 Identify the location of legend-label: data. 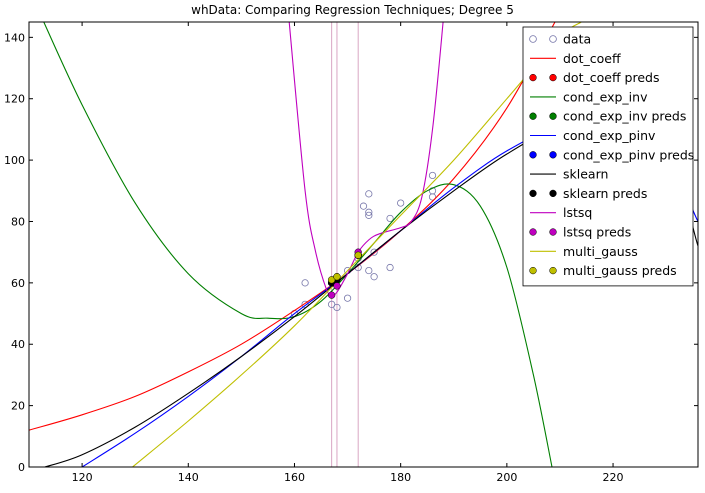
(577, 39).